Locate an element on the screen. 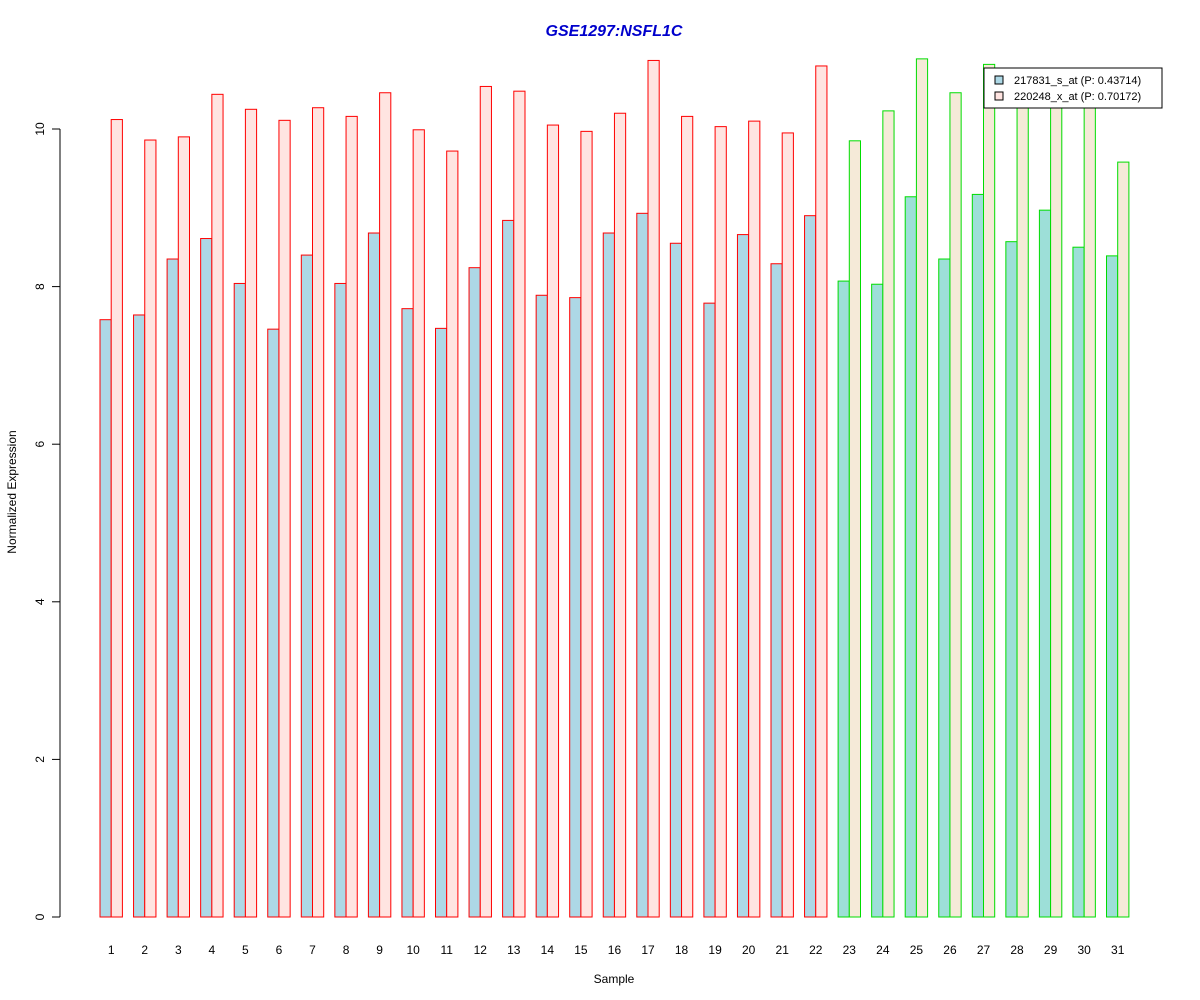  x-tick-label: 19 is located at coordinates (715, 950).